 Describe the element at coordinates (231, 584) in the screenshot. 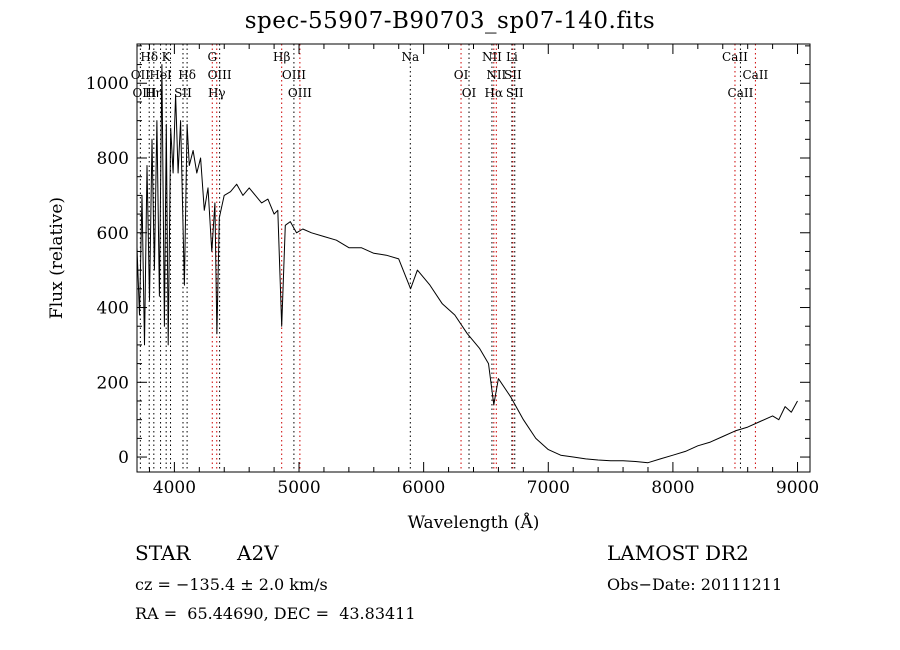

I see `redshift-text: cz = −135.4 ± 2.0 km/s` at that location.